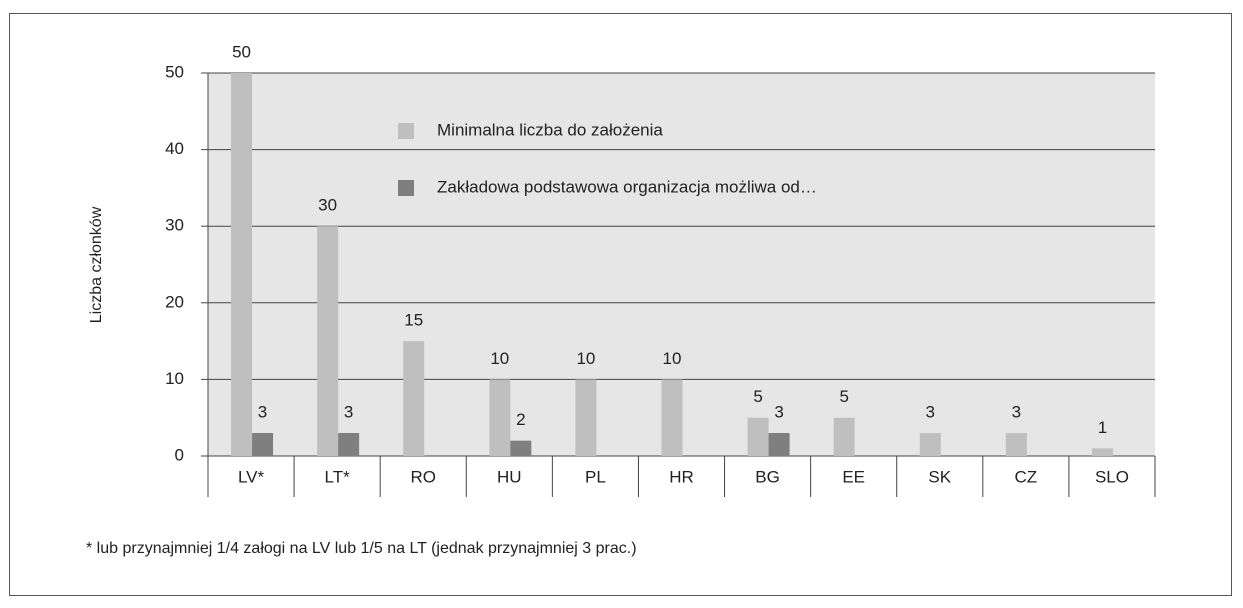  Describe the element at coordinates (174, 225) in the screenshot. I see `y-tick-label: 30` at that location.